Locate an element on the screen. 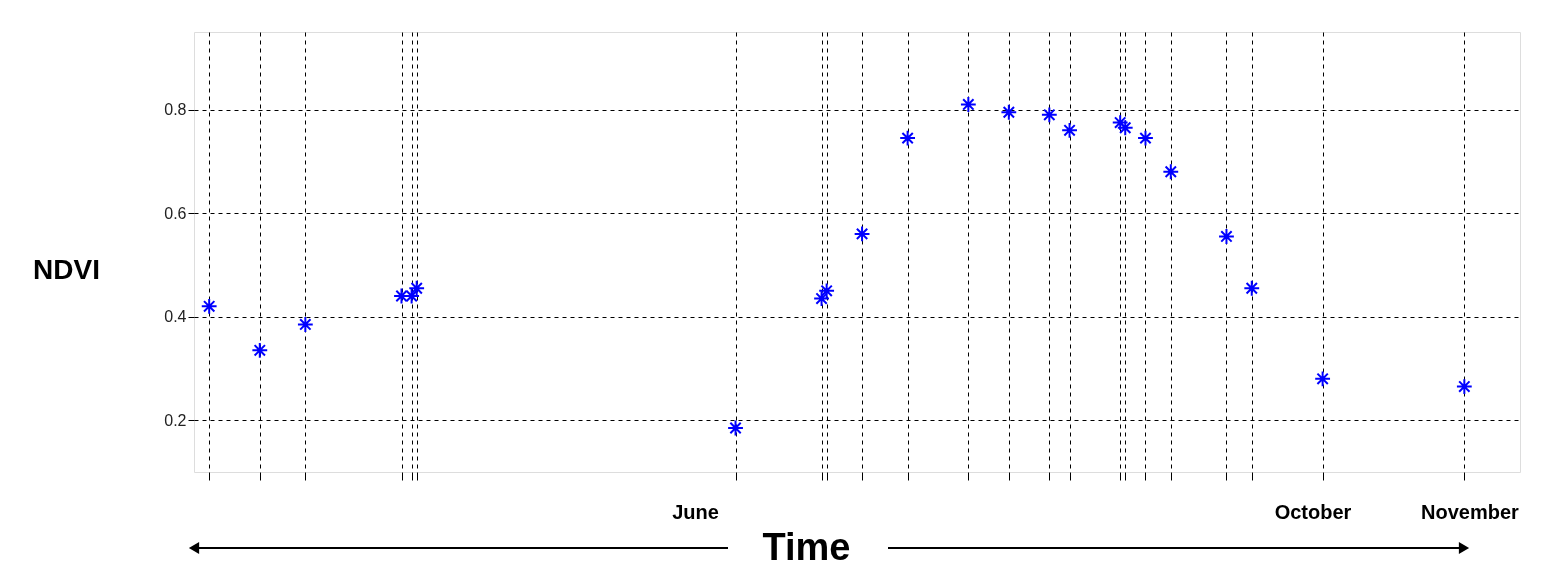 Image resolution: width=1552 pixels, height=567 pixels. x-tick-label: October is located at coordinates (1313, 511).